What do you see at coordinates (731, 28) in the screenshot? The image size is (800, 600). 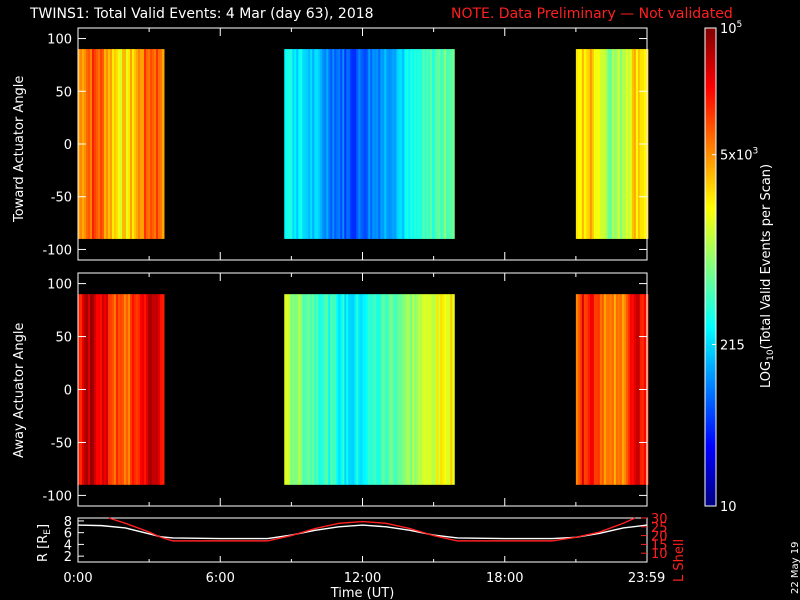 I see `colorbar-tick-label: 105` at bounding box center [731, 28].